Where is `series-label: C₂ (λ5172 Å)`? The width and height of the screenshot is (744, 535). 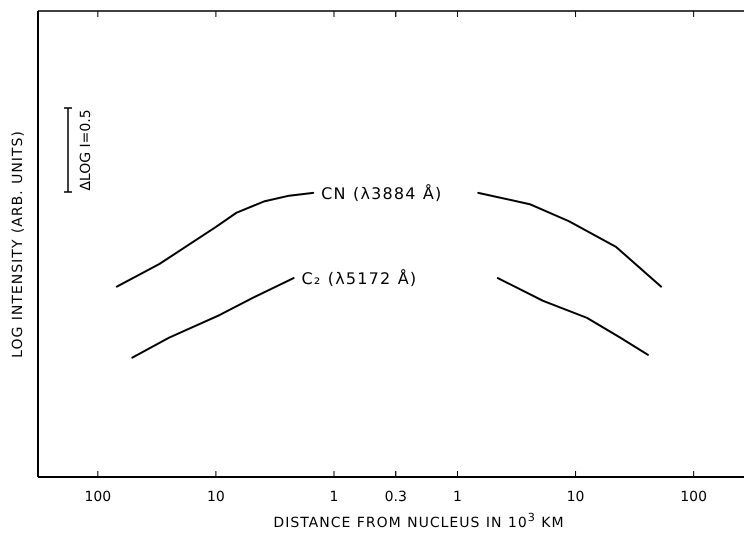 series-label: C₂ (λ5172 Å) is located at coordinates (360, 278).